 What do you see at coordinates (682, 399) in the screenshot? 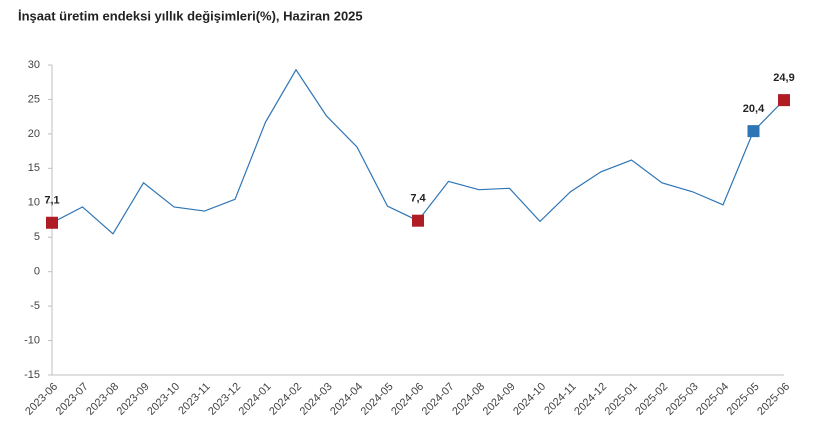
I see `x-tick-label: 2025-03` at bounding box center [682, 399].